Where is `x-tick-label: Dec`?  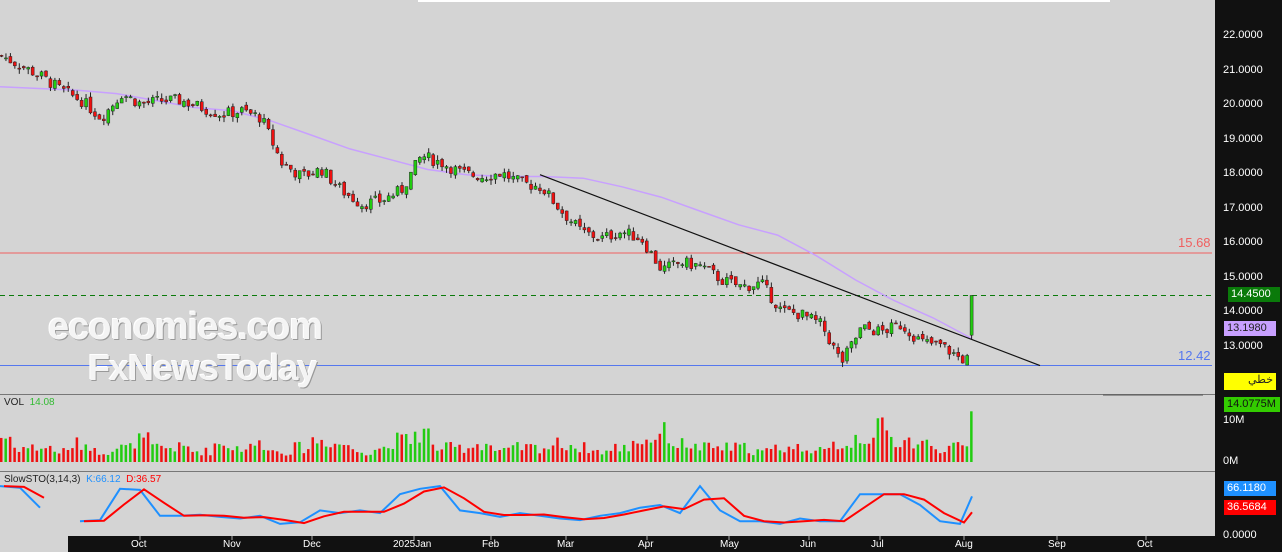 x-tick-label: Dec is located at coordinates (312, 544).